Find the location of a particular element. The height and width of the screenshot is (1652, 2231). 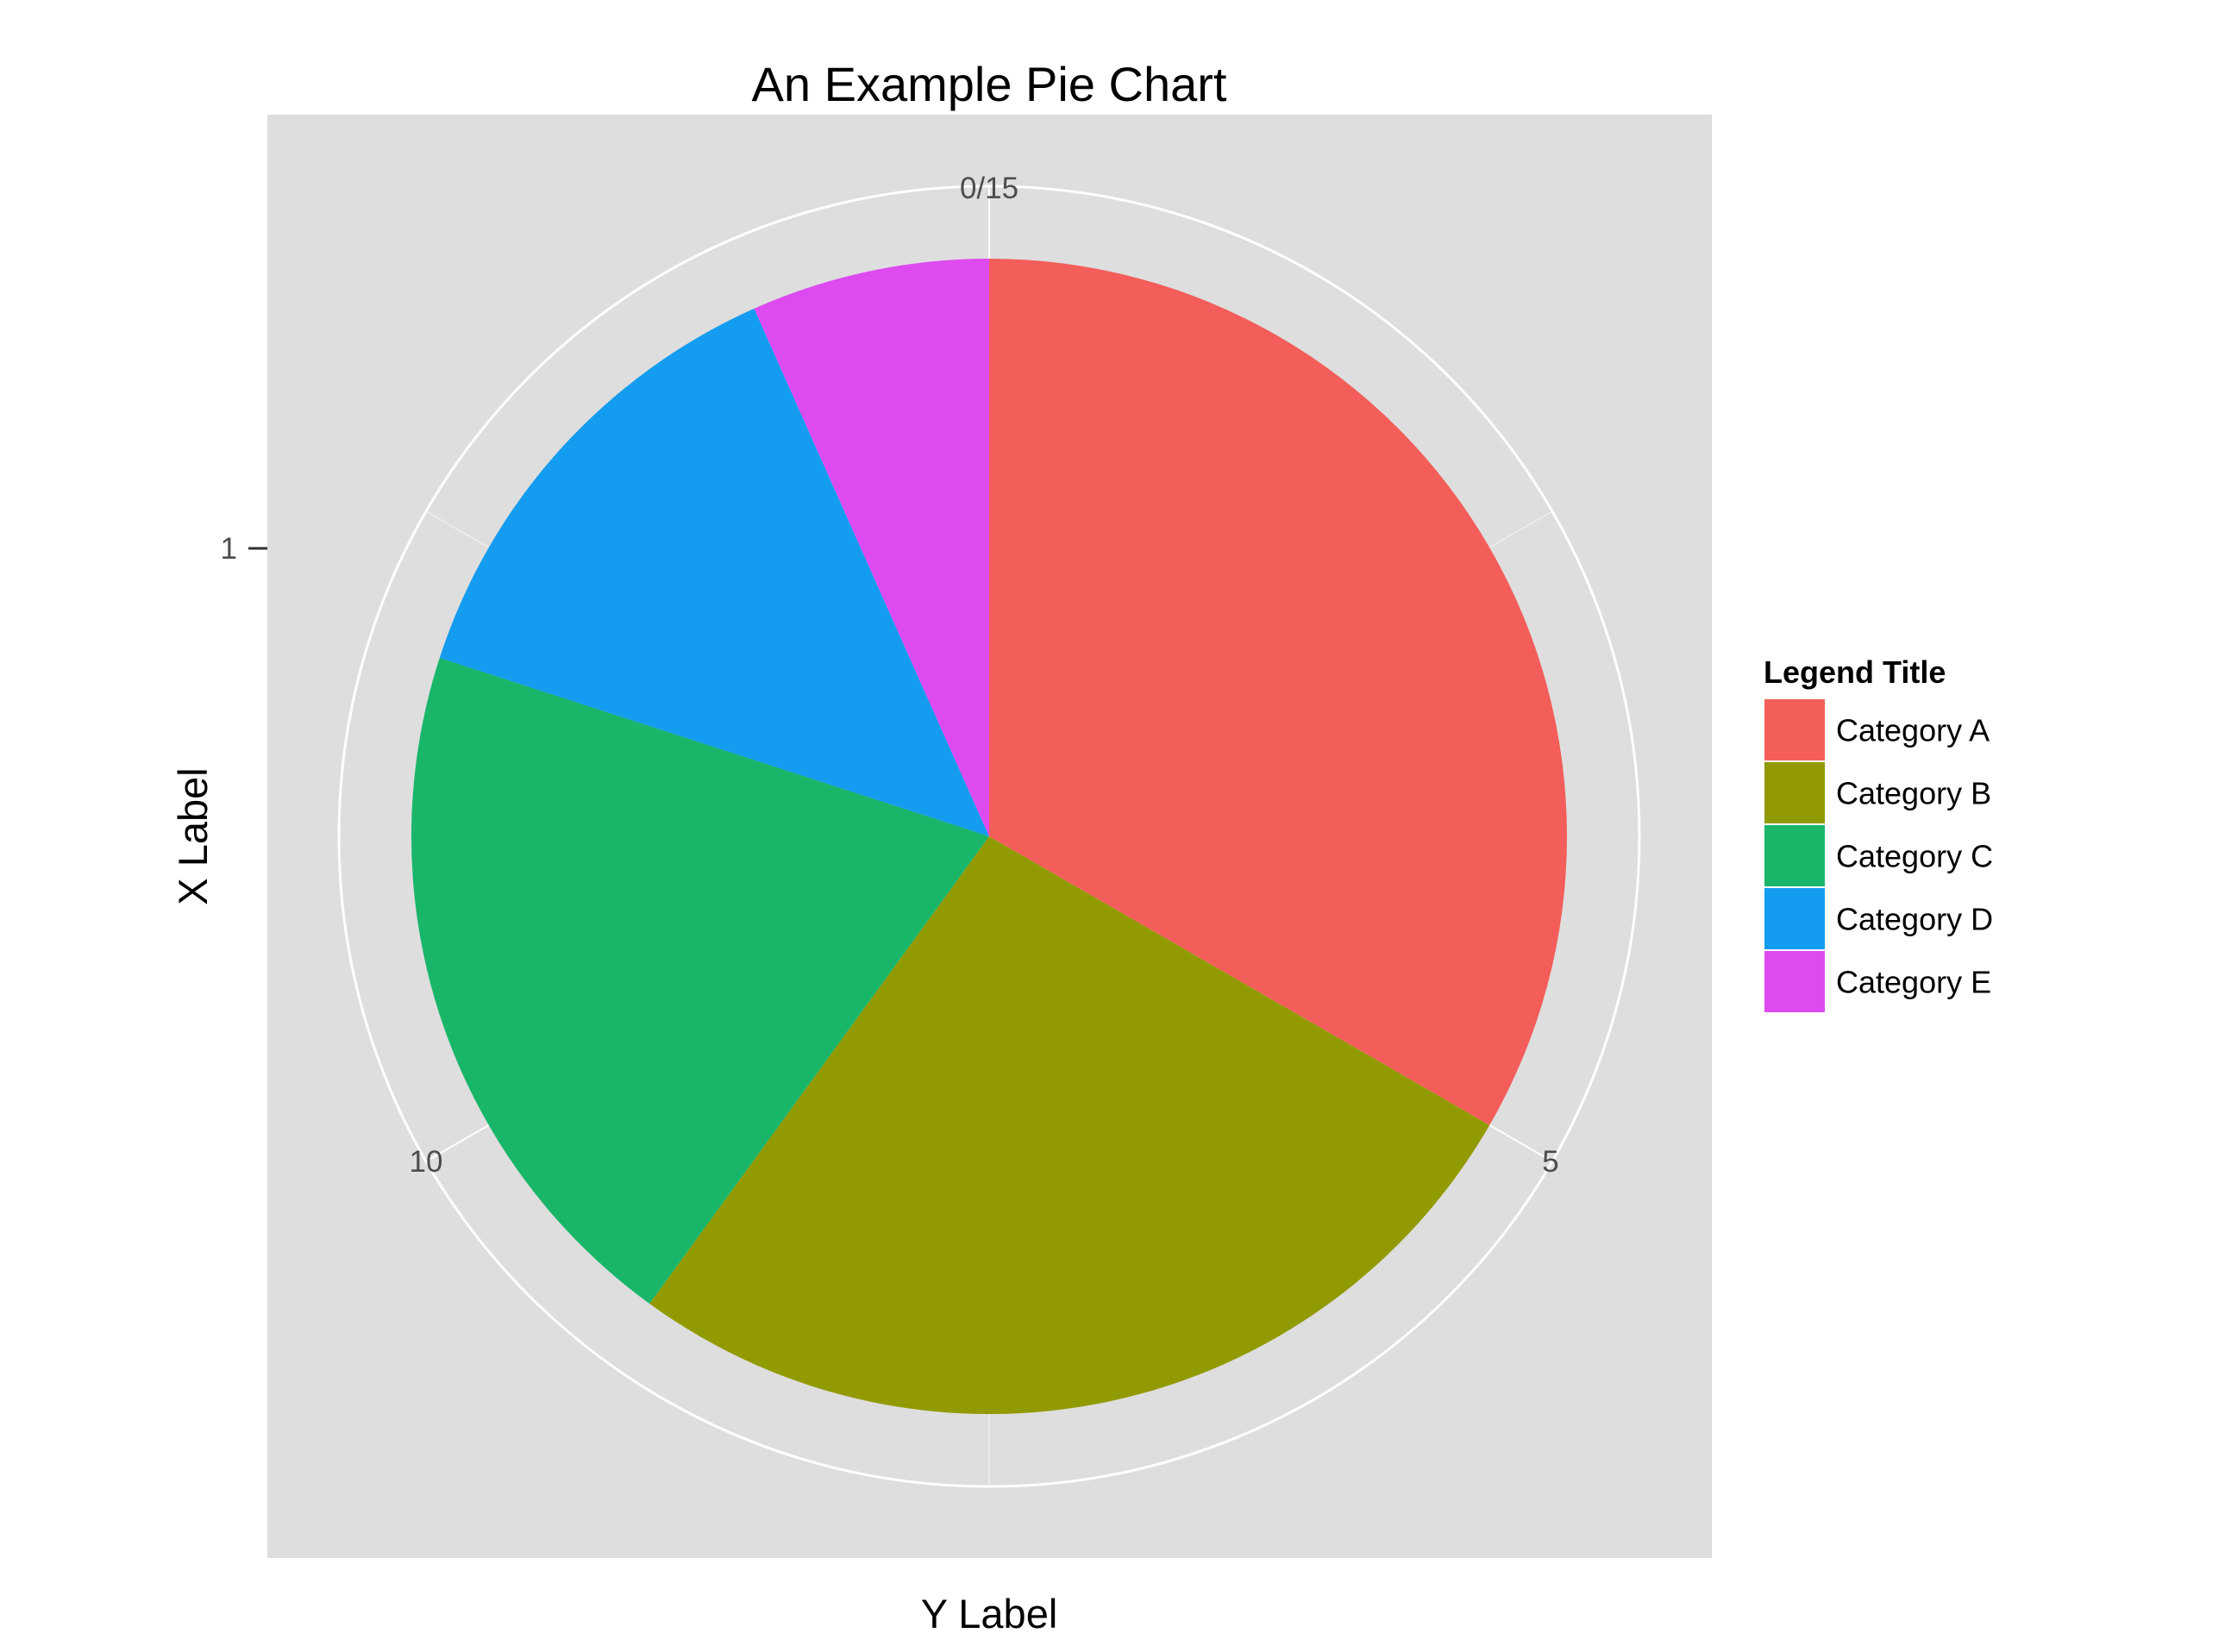

legend-label: Category E is located at coordinates (1914, 982).